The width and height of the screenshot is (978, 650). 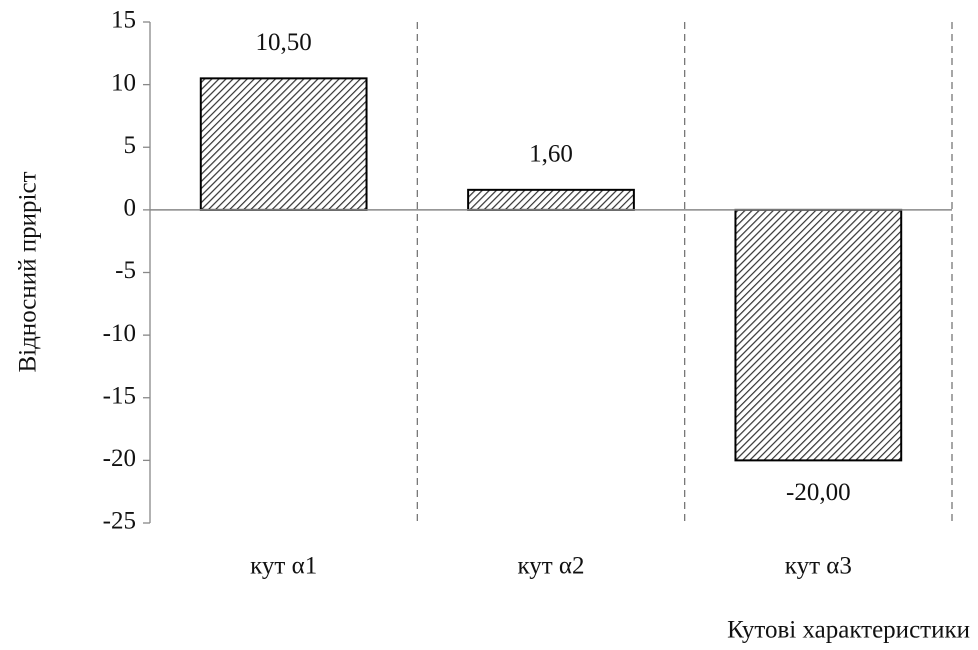 What do you see at coordinates (125, 270) in the screenshot?
I see `y-tick-label: -5` at bounding box center [125, 270].